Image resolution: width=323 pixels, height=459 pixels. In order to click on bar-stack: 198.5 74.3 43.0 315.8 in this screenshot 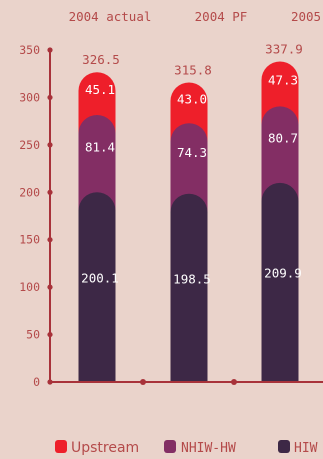, I will do `click(191, 222)`.